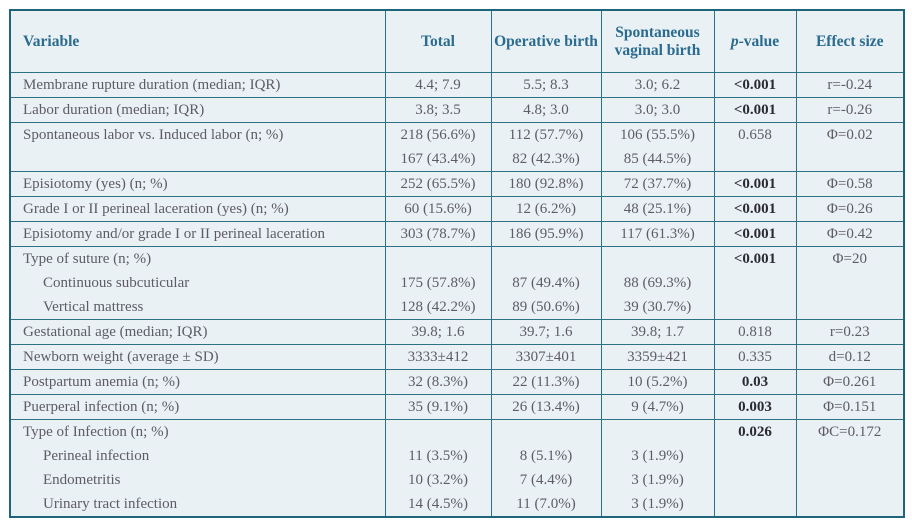  I want to click on row-label: Type of suture (n; %), so click(87, 259).